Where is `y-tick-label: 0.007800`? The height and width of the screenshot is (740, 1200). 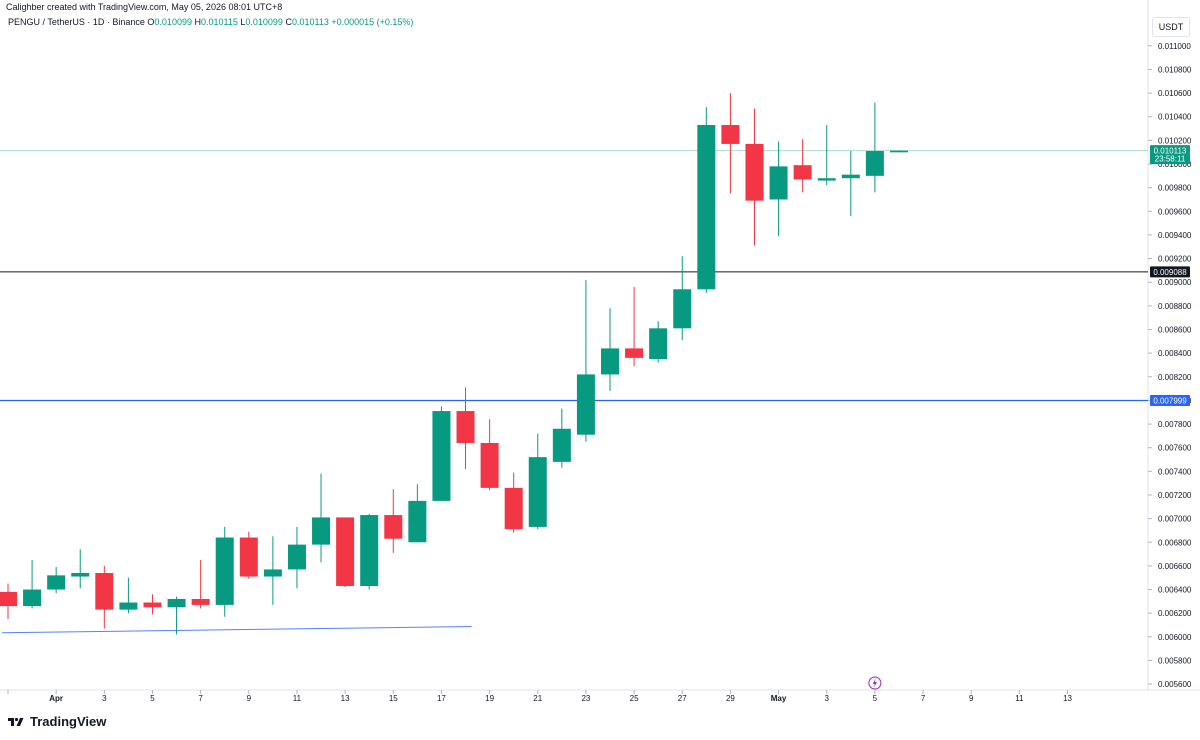
y-tick-label: 0.007800 is located at coordinates (1175, 424).